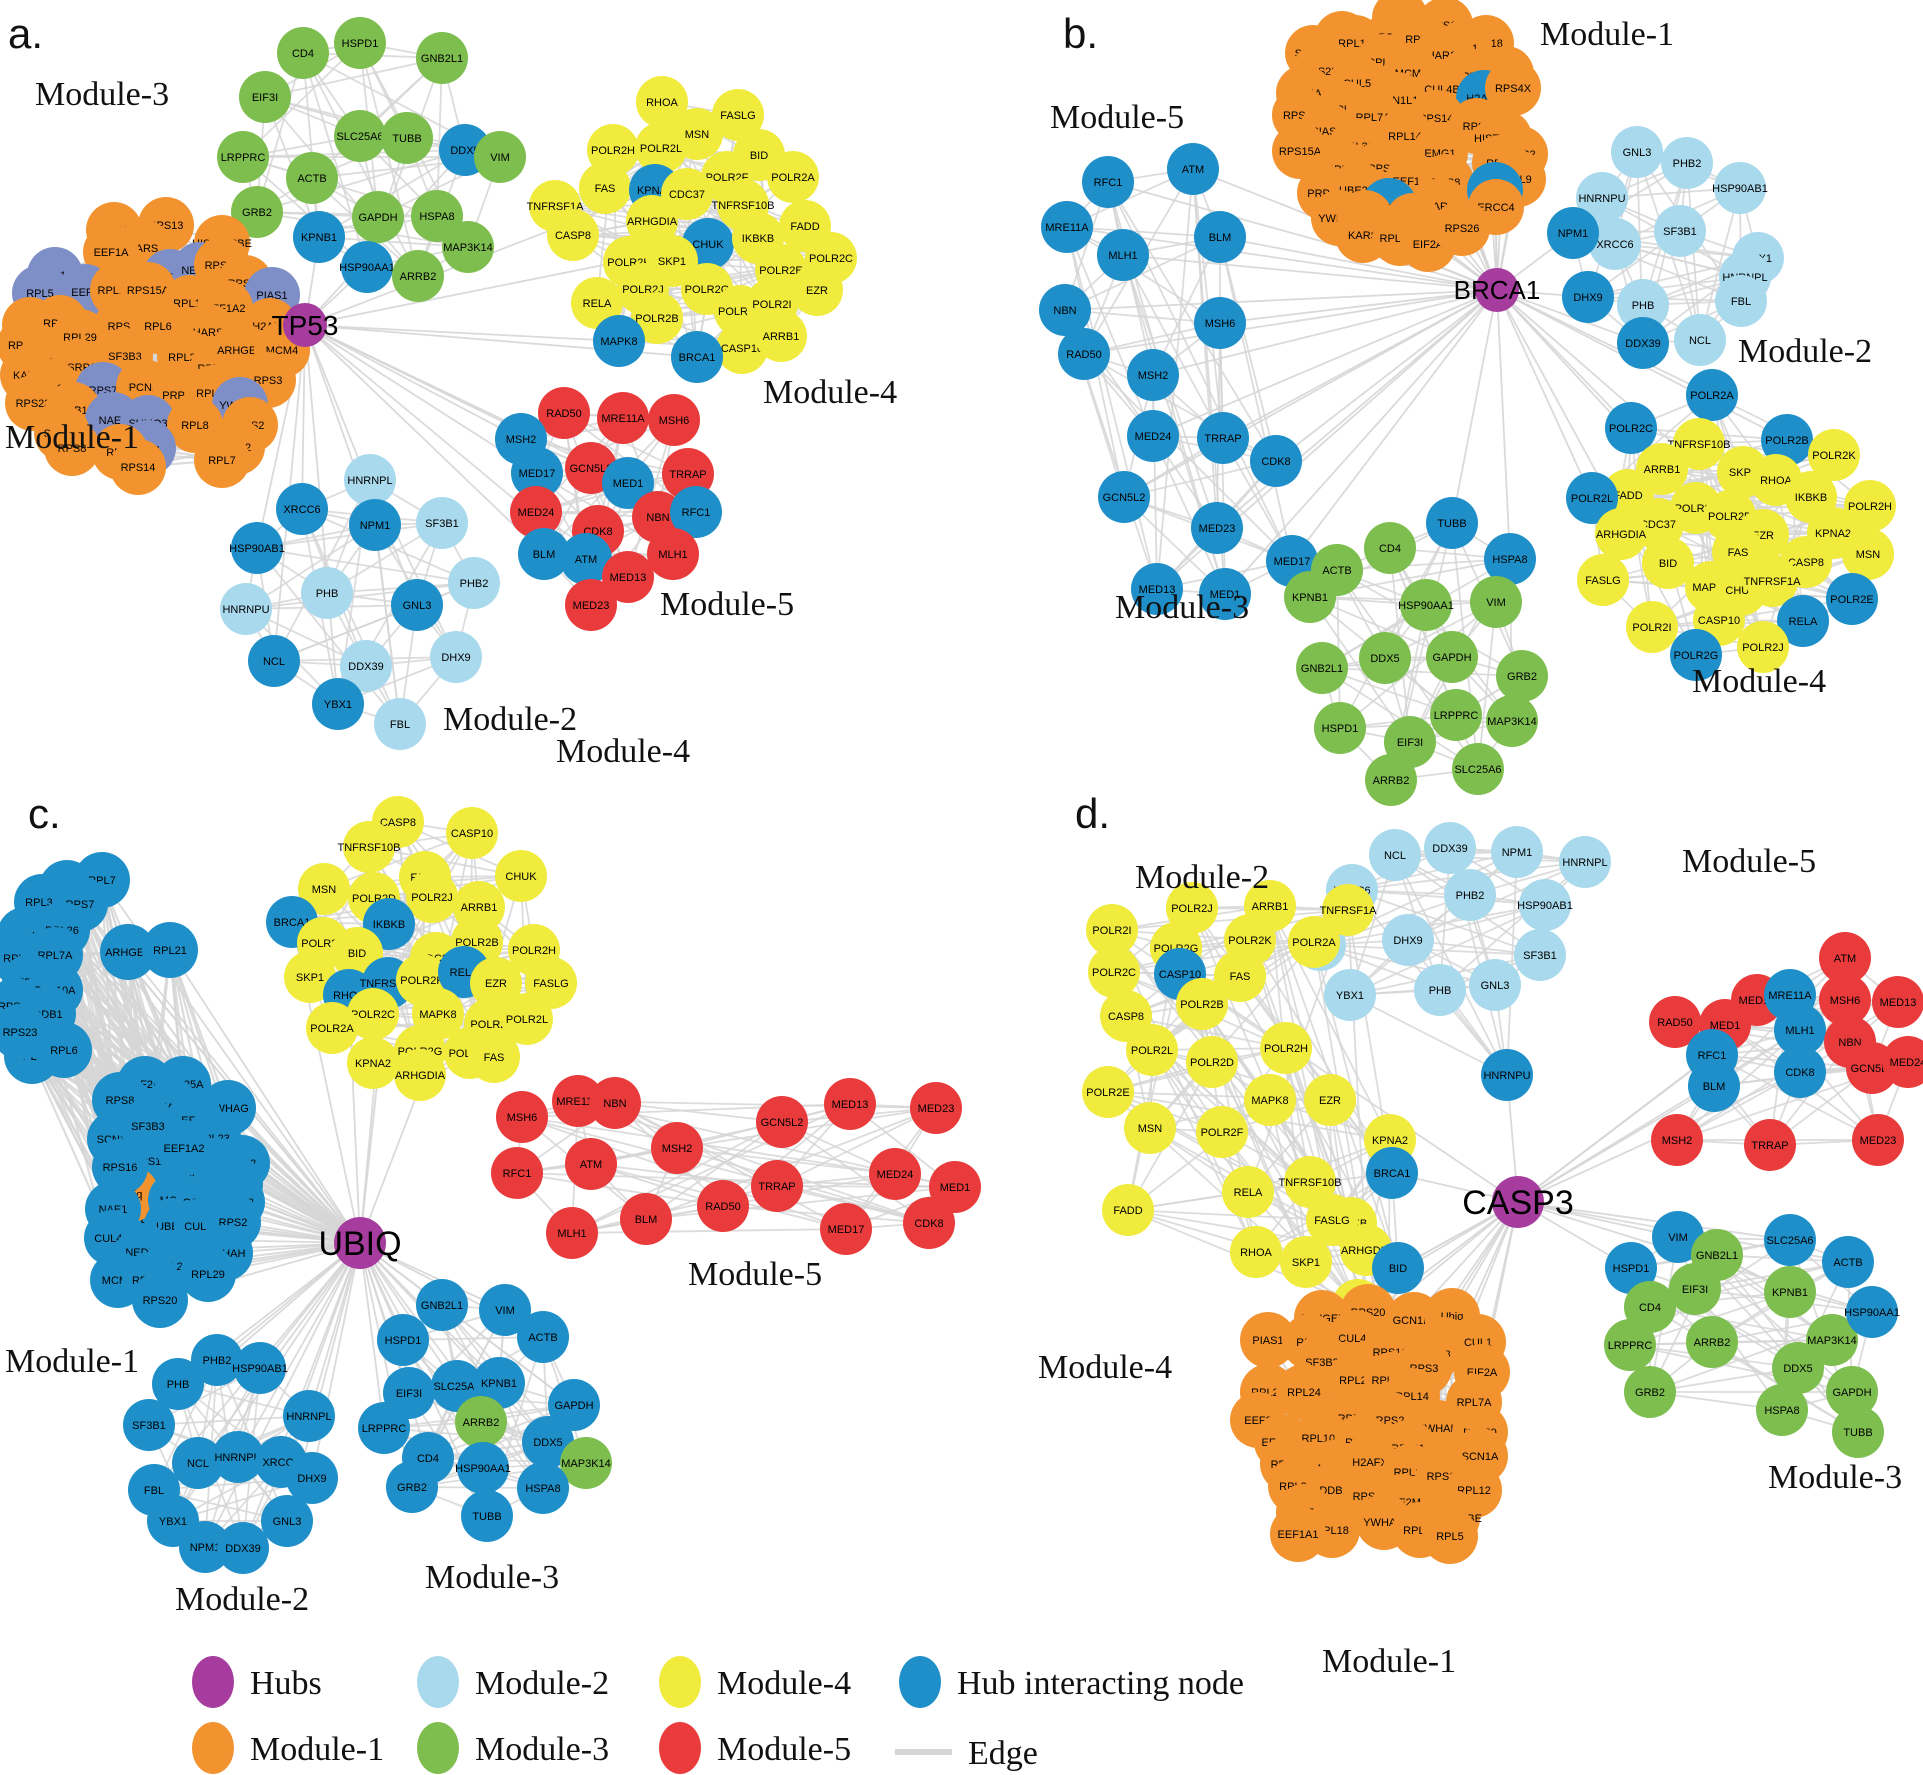 This screenshot has height=1775, width=1923. What do you see at coordinates (623, 418) in the screenshot?
I see `node-circle-MRE11A` at bounding box center [623, 418].